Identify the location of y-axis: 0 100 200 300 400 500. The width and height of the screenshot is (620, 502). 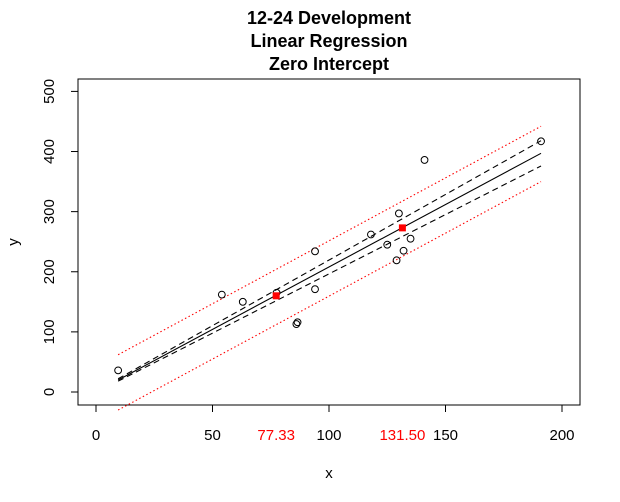
(60, 237).